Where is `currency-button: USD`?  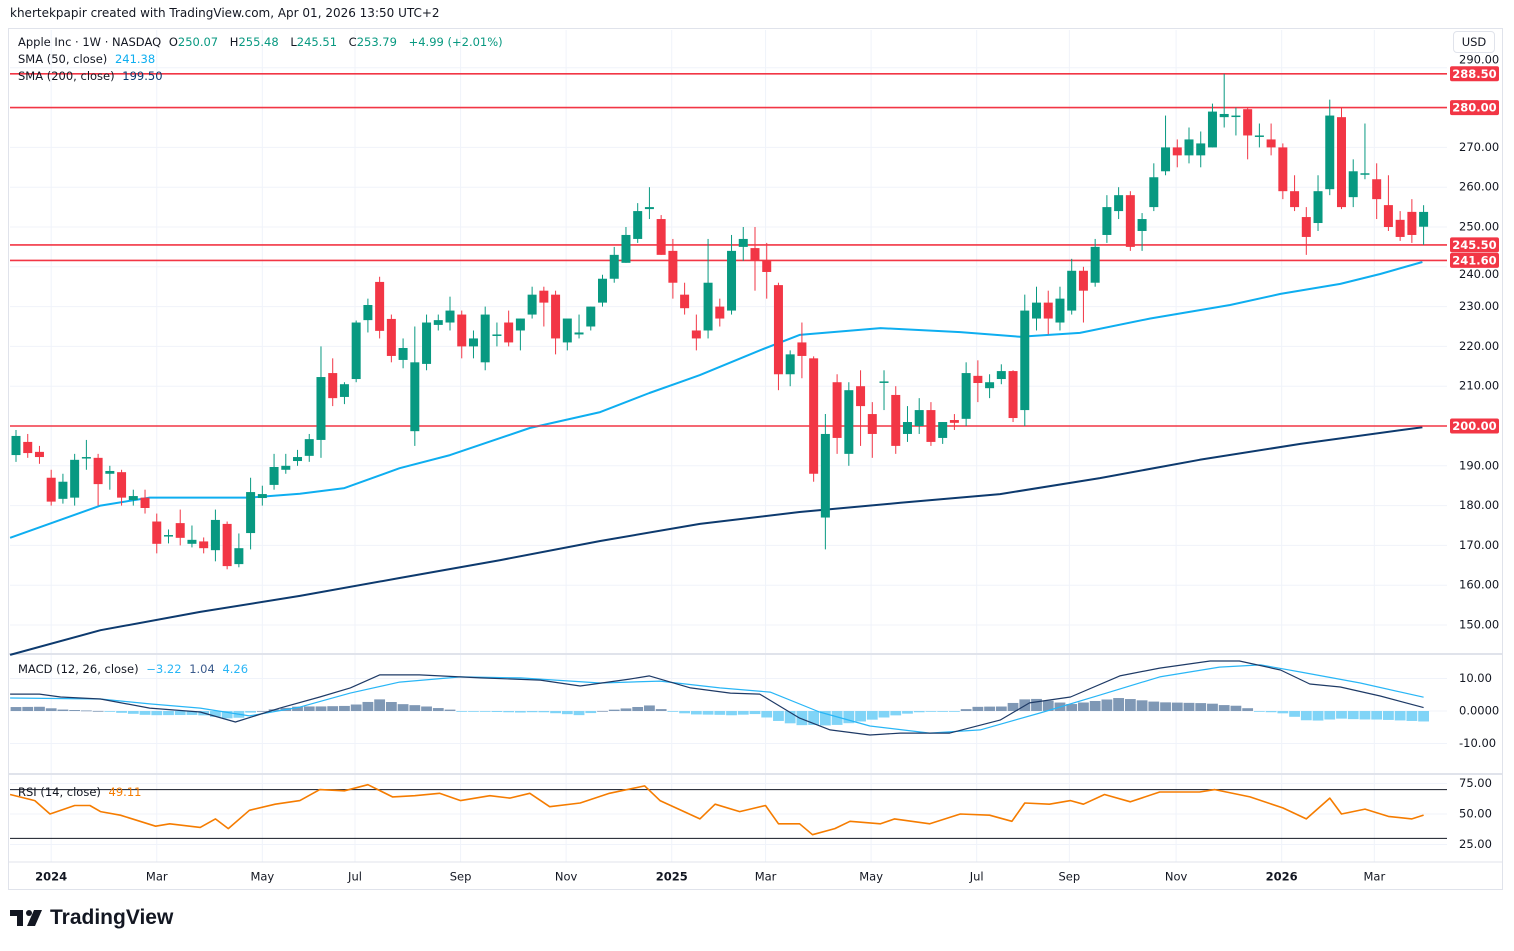 currency-button: USD is located at coordinates (1474, 42).